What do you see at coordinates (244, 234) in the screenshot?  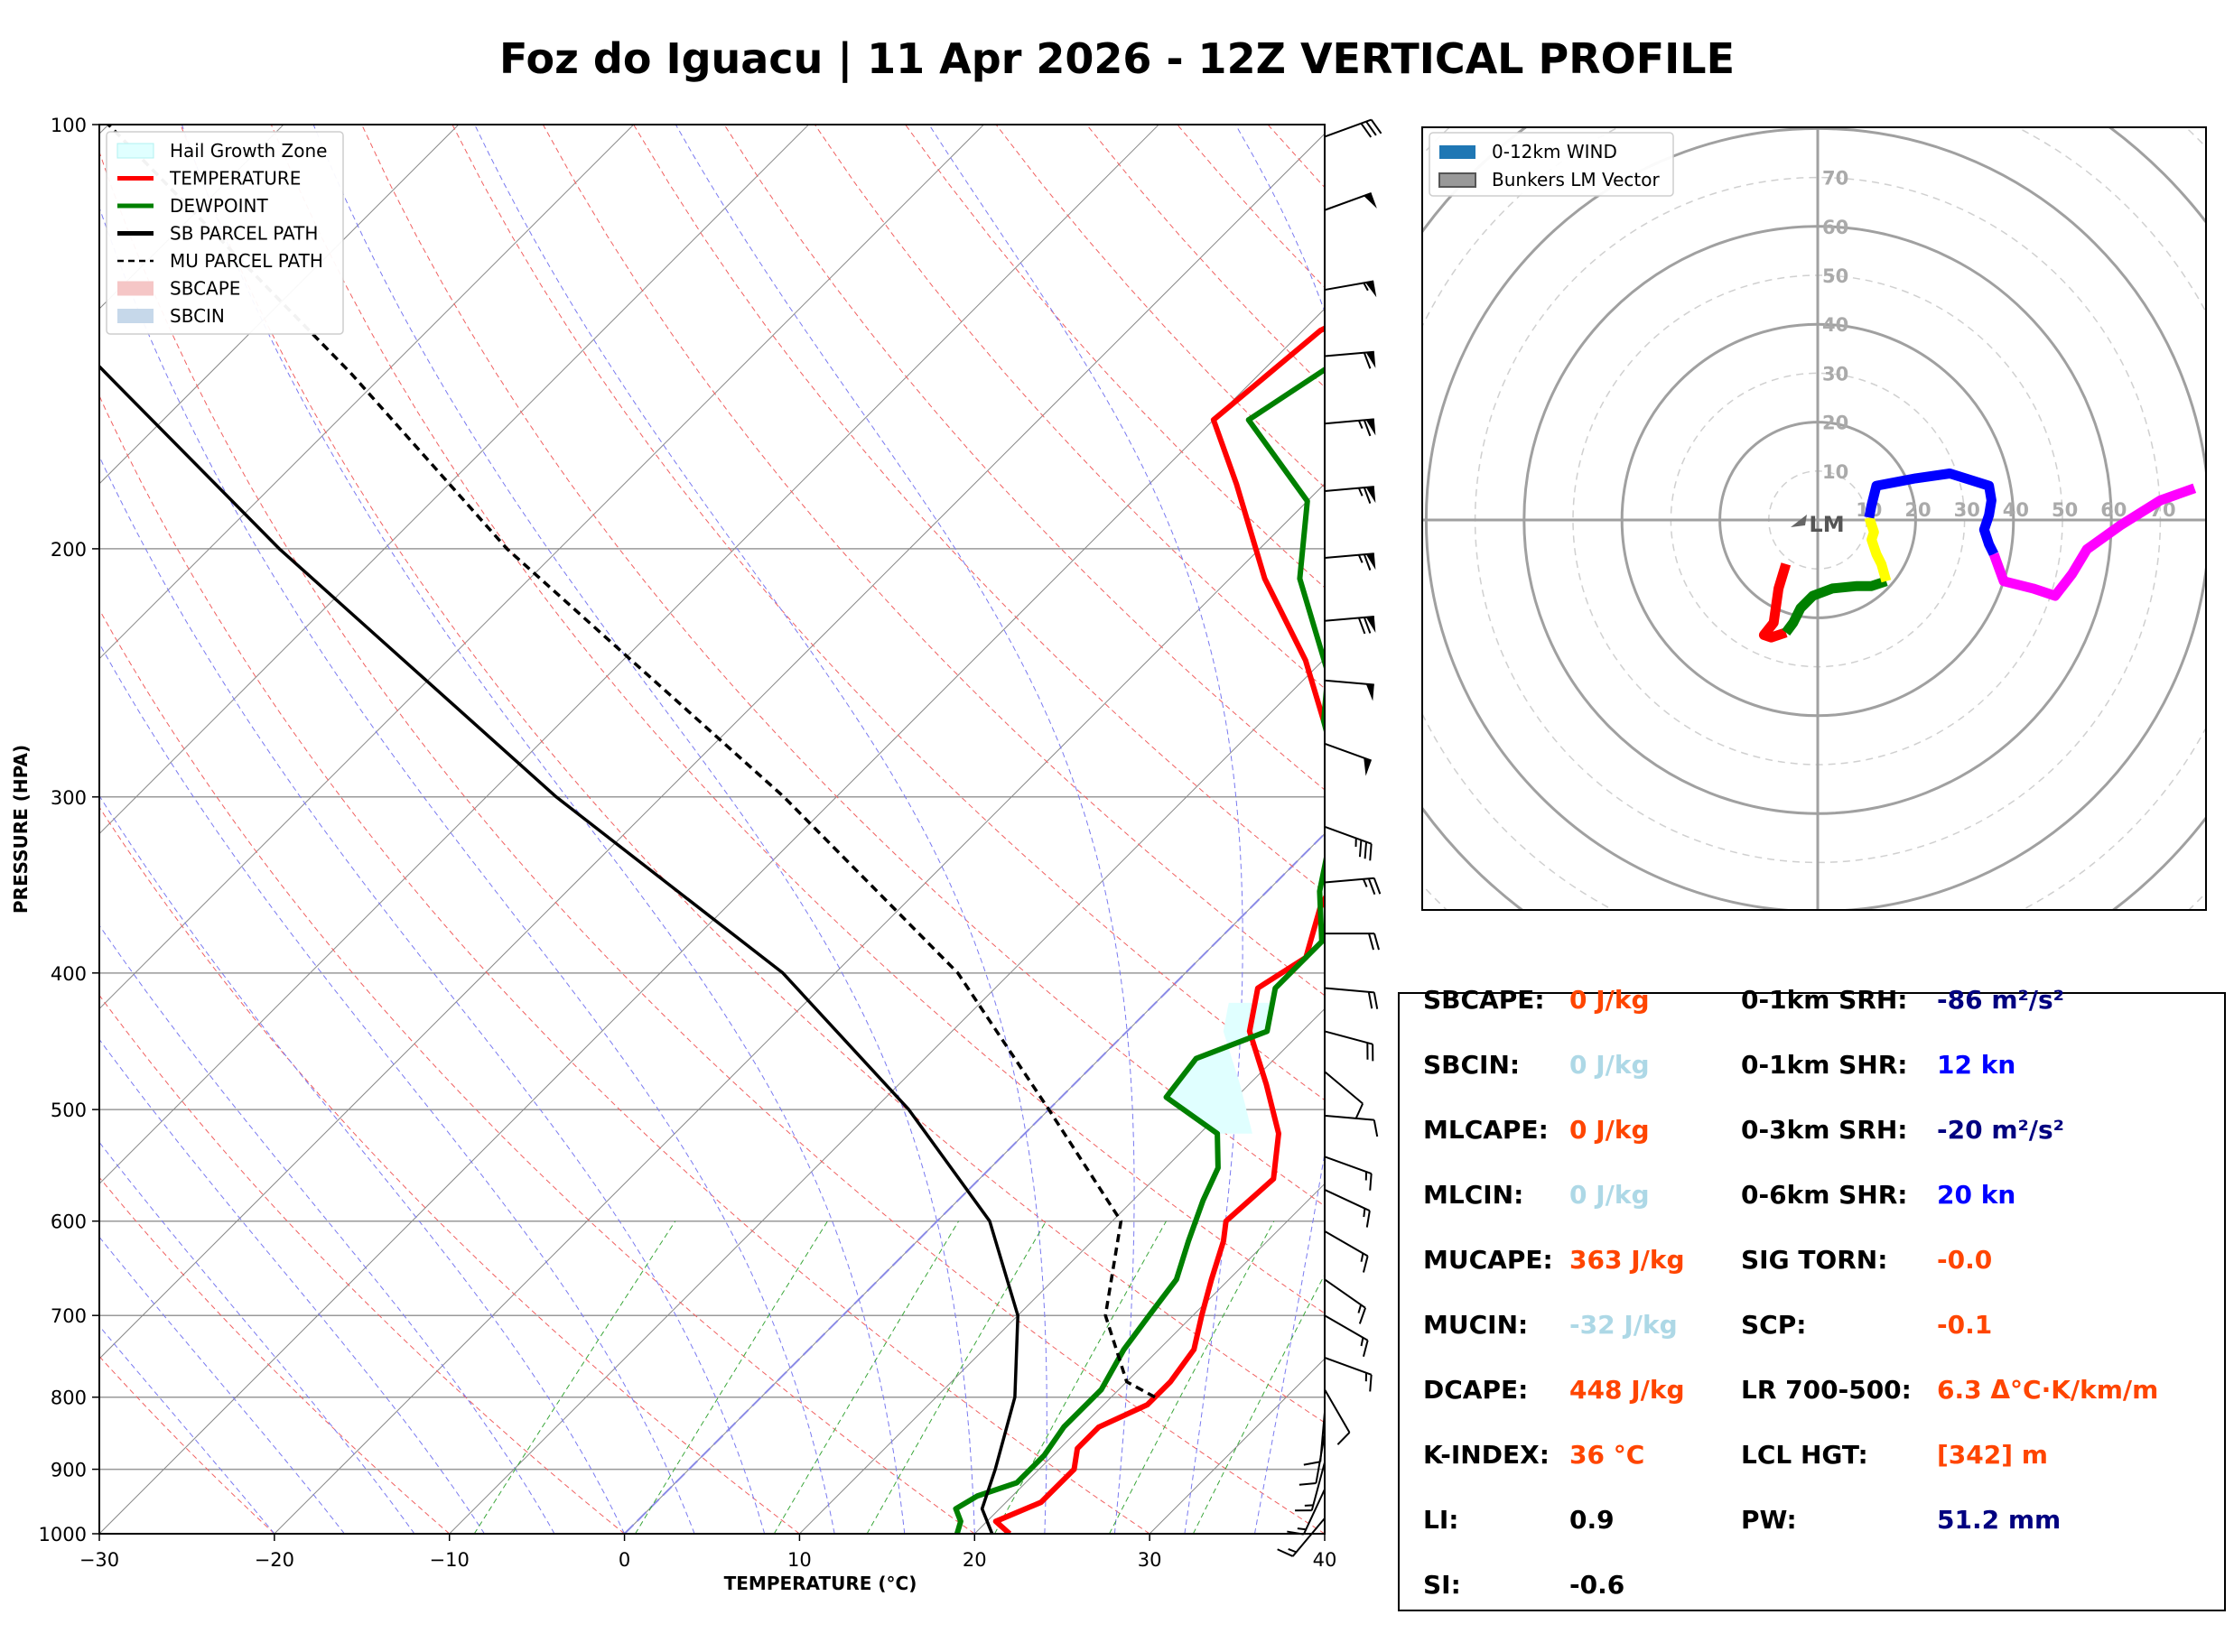 I see `legend-label: SB PARCEL PATH` at bounding box center [244, 234].